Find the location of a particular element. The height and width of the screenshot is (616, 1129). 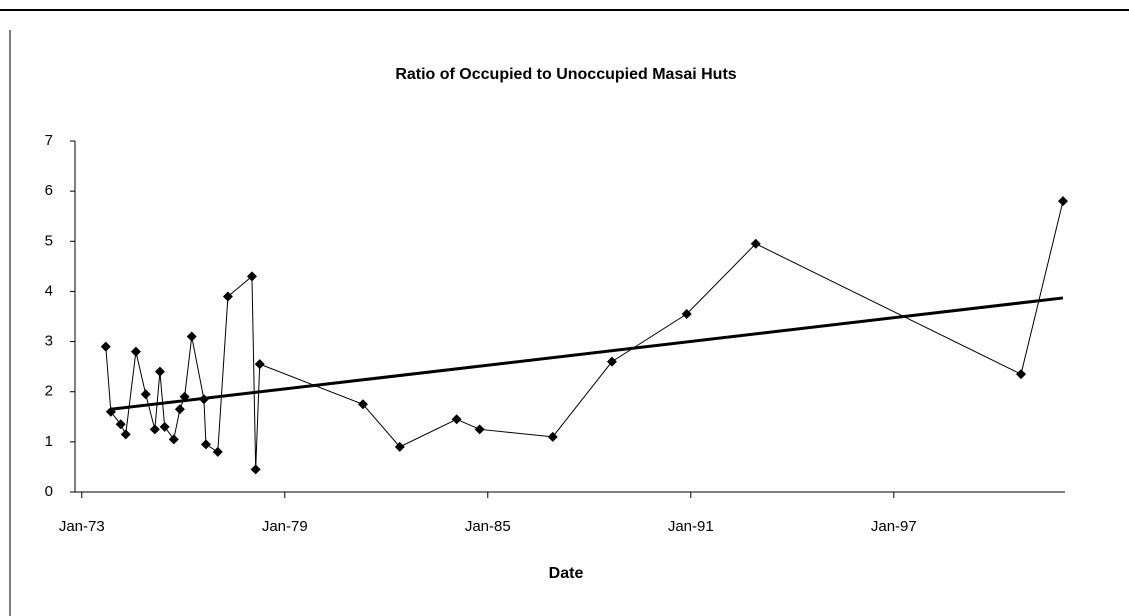

y-tick-label: 3 is located at coordinates (49, 341).